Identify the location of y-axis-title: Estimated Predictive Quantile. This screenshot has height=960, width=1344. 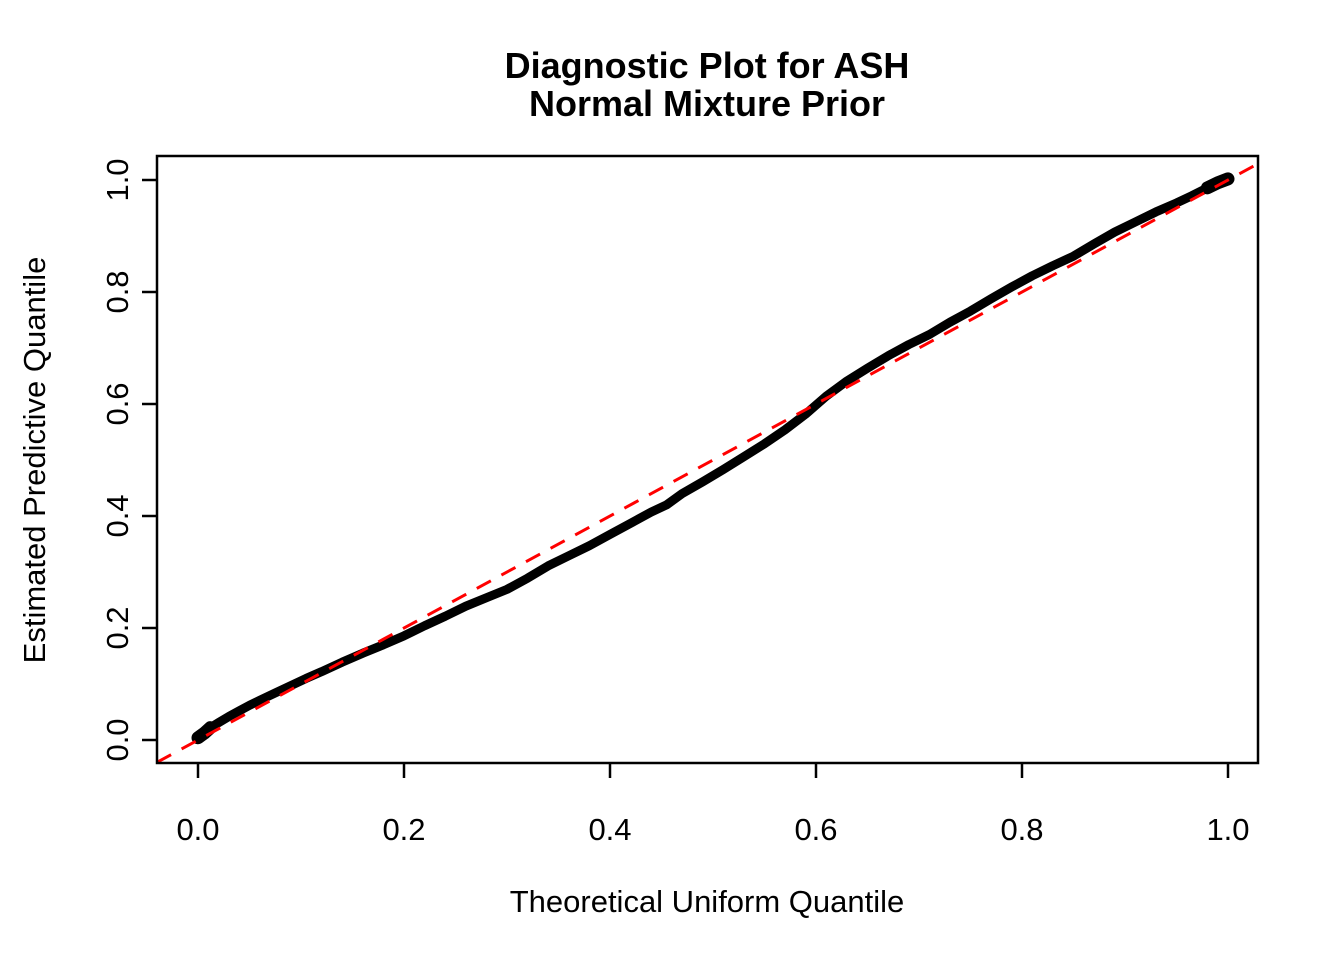
(34, 460).